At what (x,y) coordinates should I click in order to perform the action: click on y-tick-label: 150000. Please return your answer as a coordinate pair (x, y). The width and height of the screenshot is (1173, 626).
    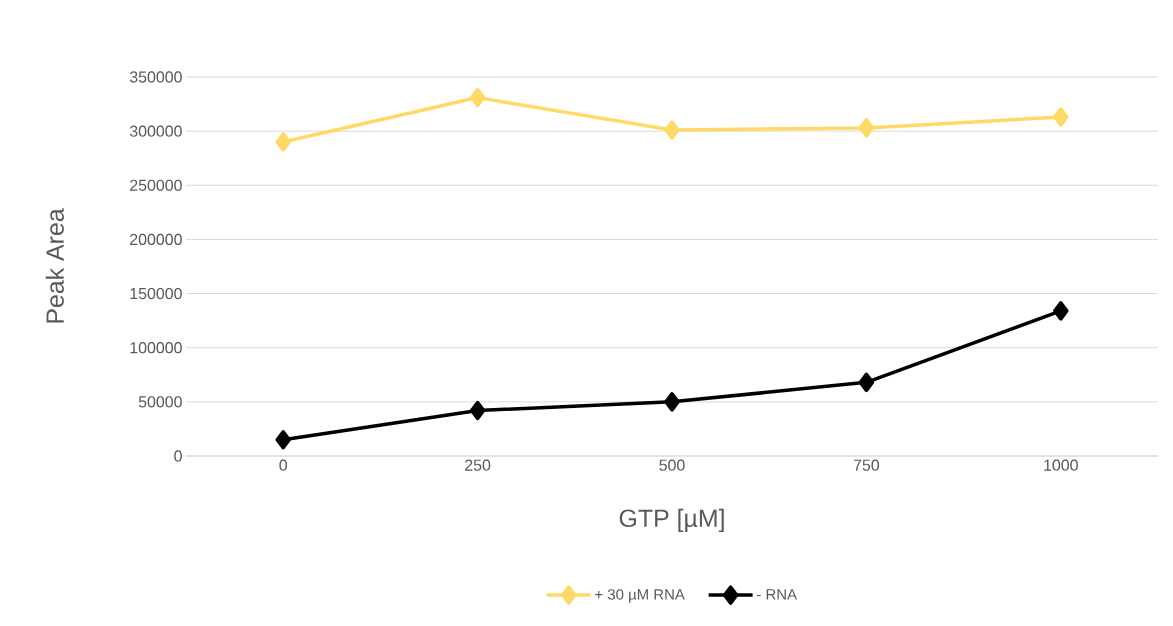
    Looking at the image, I should click on (156, 293).